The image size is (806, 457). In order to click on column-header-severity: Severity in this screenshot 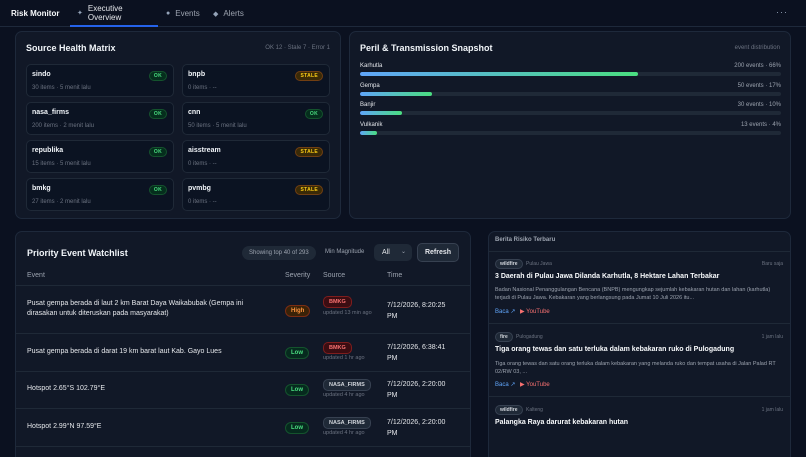, I will do `click(298, 275)`.